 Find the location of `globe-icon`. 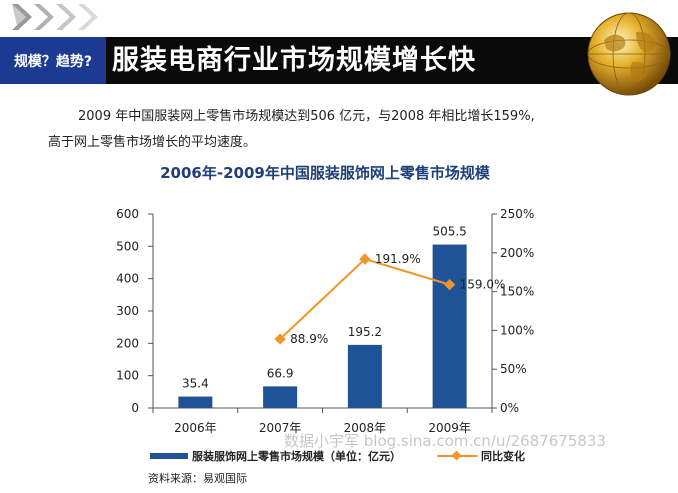

globe-icon is located at coordinates (629, 54).